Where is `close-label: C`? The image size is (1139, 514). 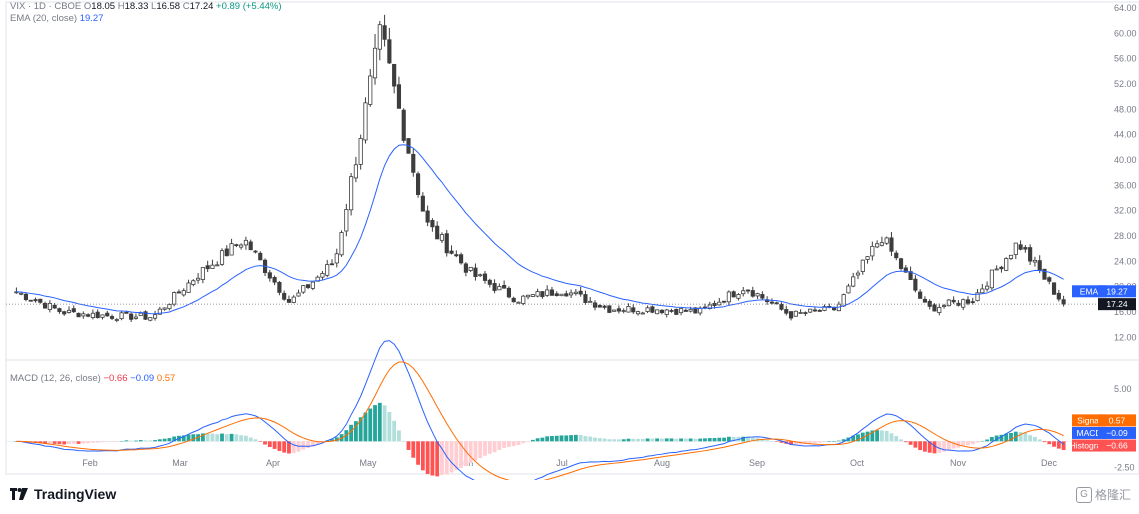 close-label: C is located at coordinates (186, 6).